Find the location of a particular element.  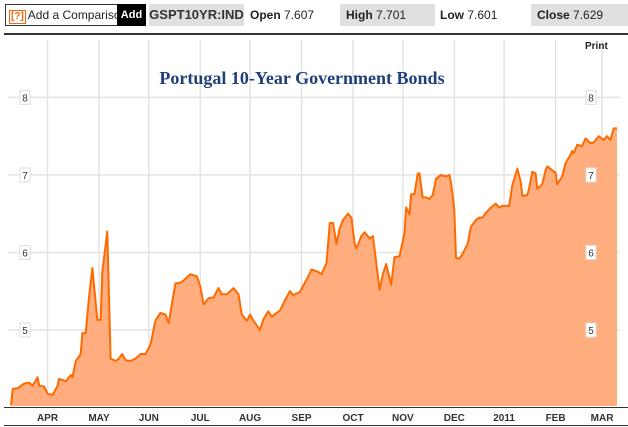

x-tick-label: JUL is located at coordinates (200, 418).